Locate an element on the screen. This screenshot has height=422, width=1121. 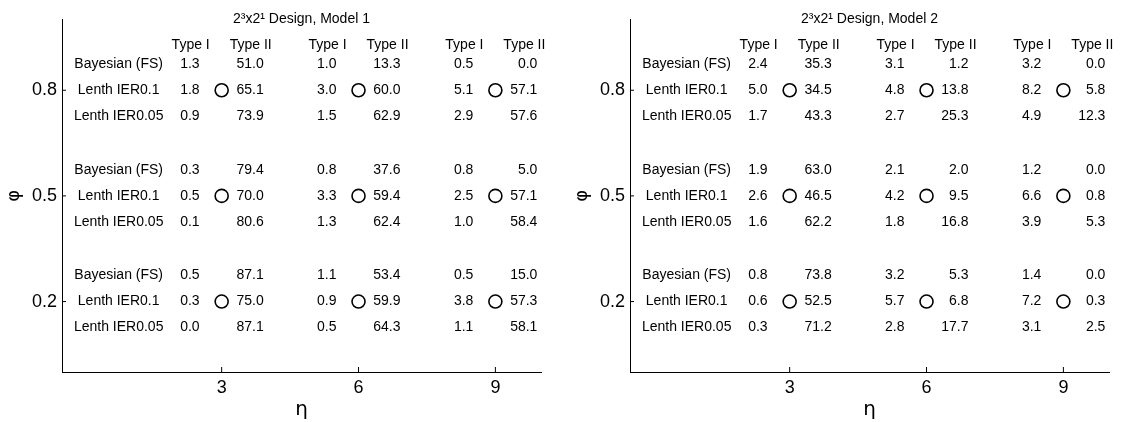
annotation: 80.6 is located at coordinates (250, 220).